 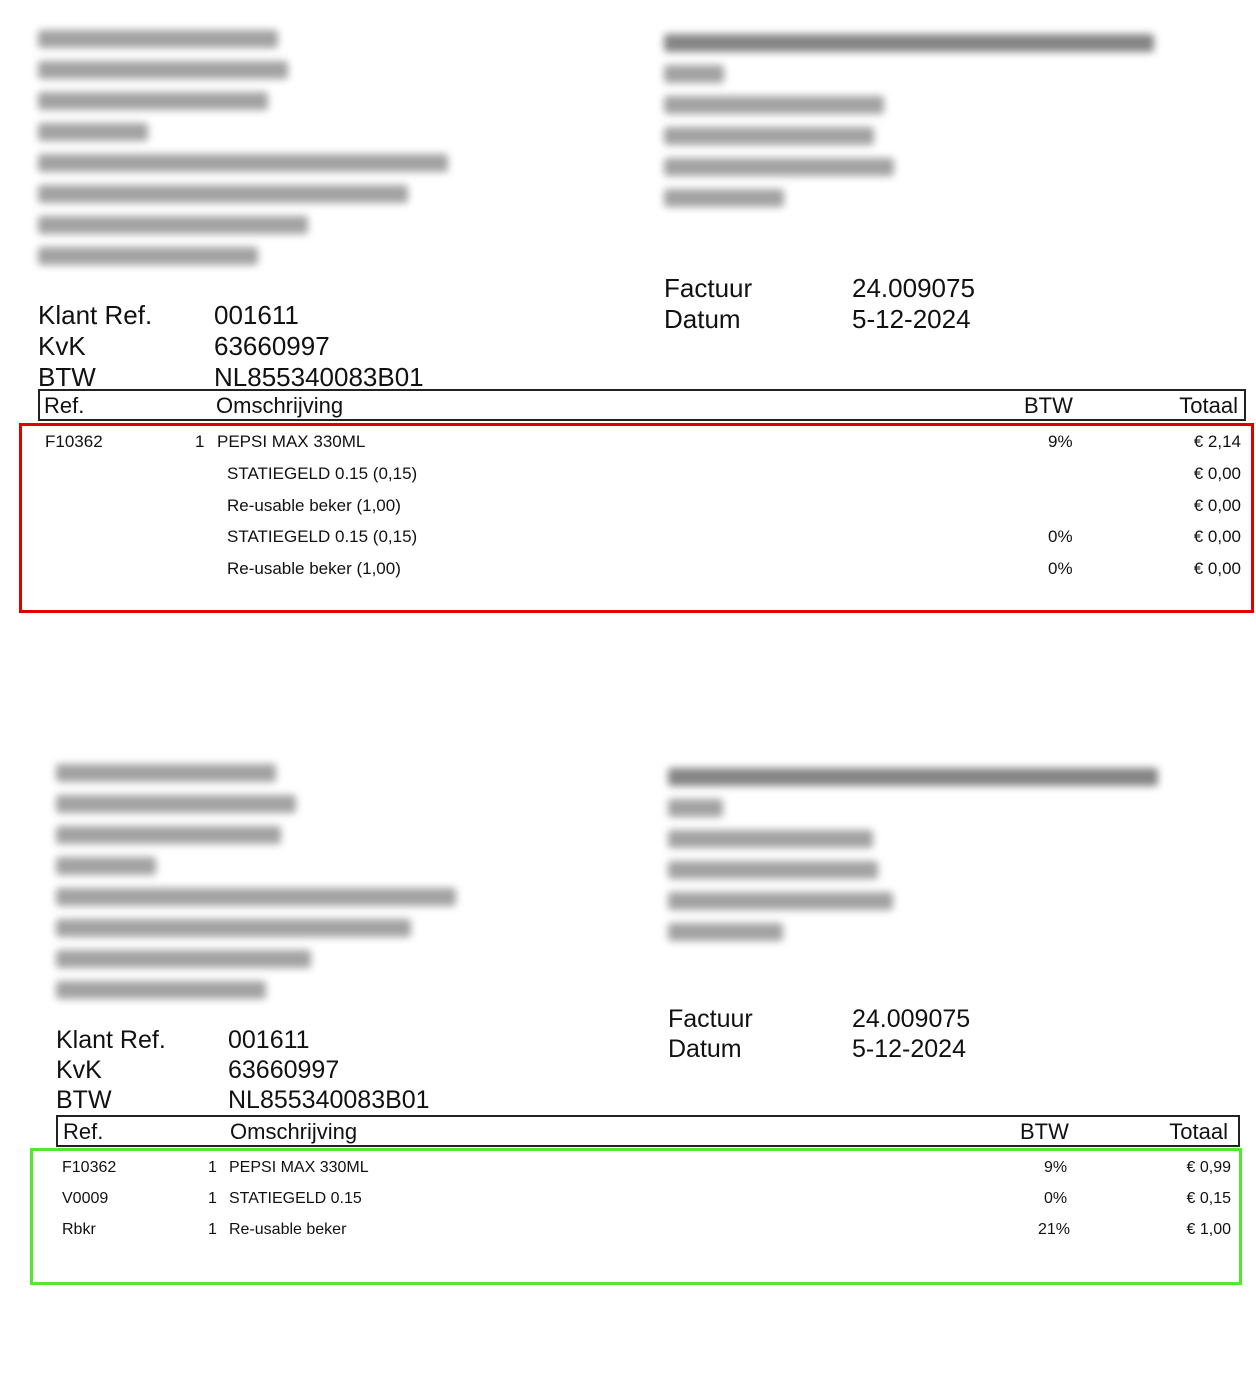 What do you see at coordinates (85, 1198) in the screenshot?
I see `item-ref: V0009` at bounding box center [85, 1198].